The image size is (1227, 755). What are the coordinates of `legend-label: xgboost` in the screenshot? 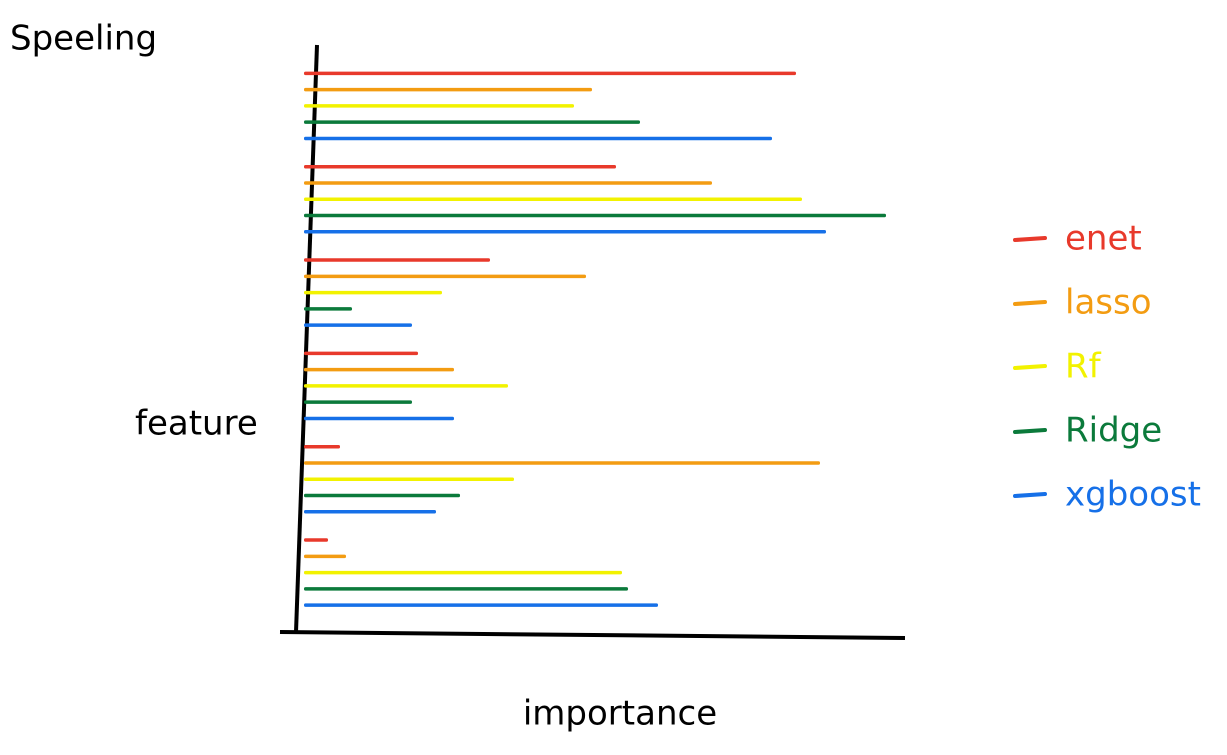 It's located at (1133, 495).